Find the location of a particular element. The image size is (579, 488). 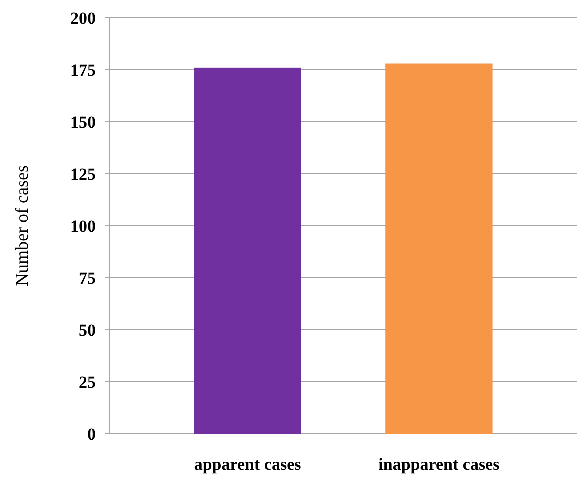

y-tick-label: 75 is located at coordinates (87, 278).